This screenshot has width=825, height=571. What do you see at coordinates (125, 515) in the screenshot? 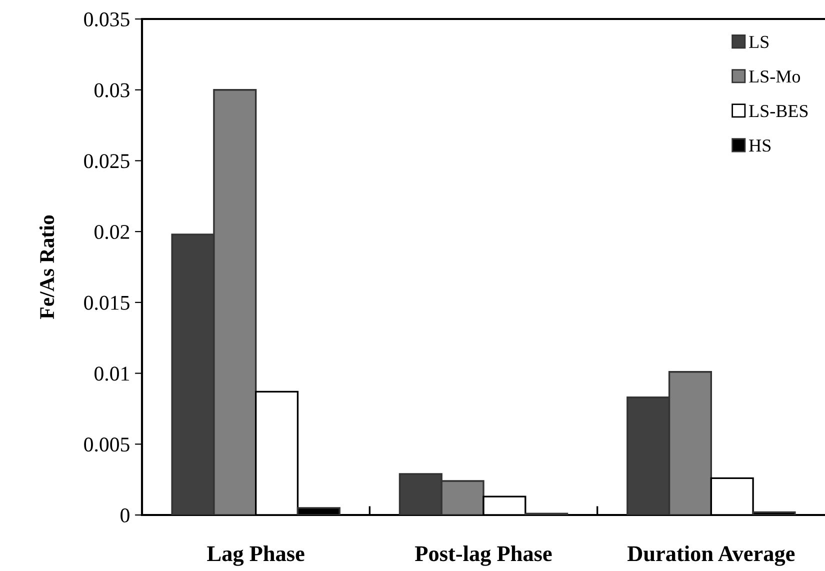
I see `y-tick-label: 0` at bounding box center [125, 515].